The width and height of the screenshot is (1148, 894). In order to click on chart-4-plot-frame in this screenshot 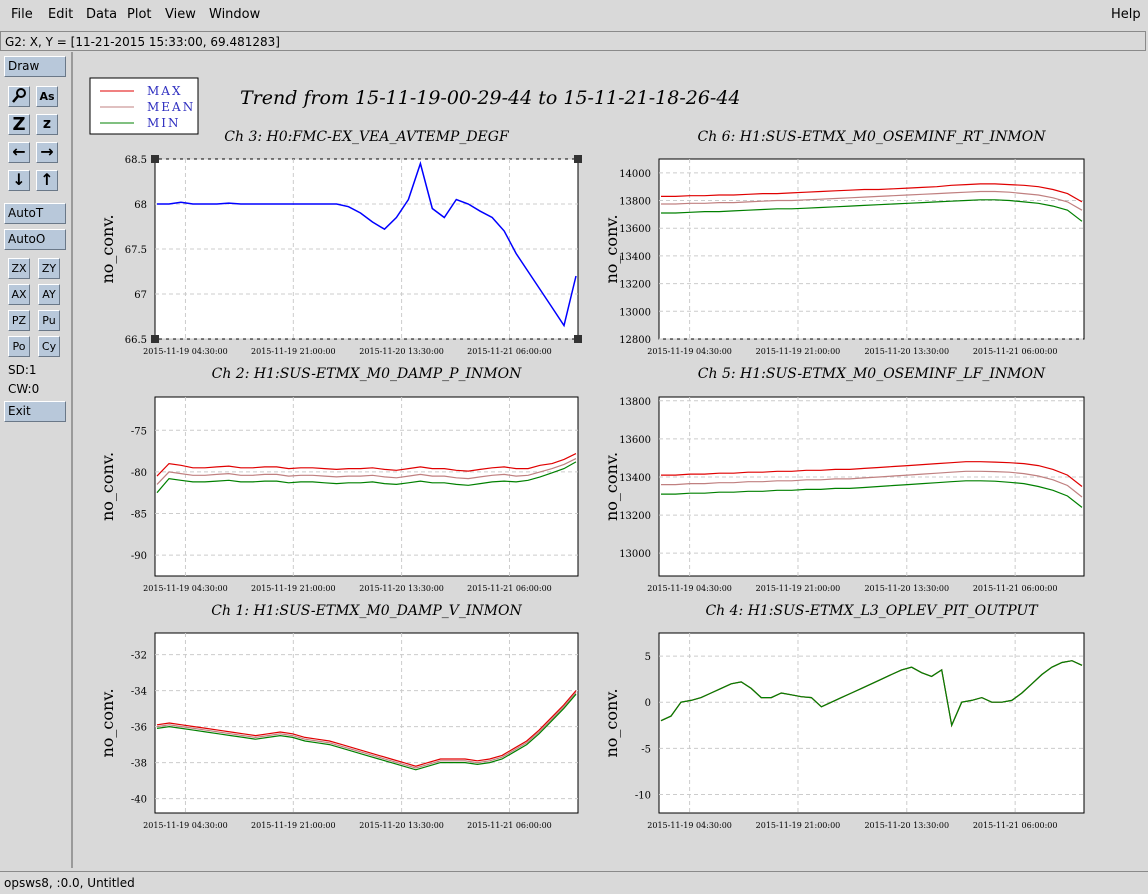, I will do `click(871, 486)`.